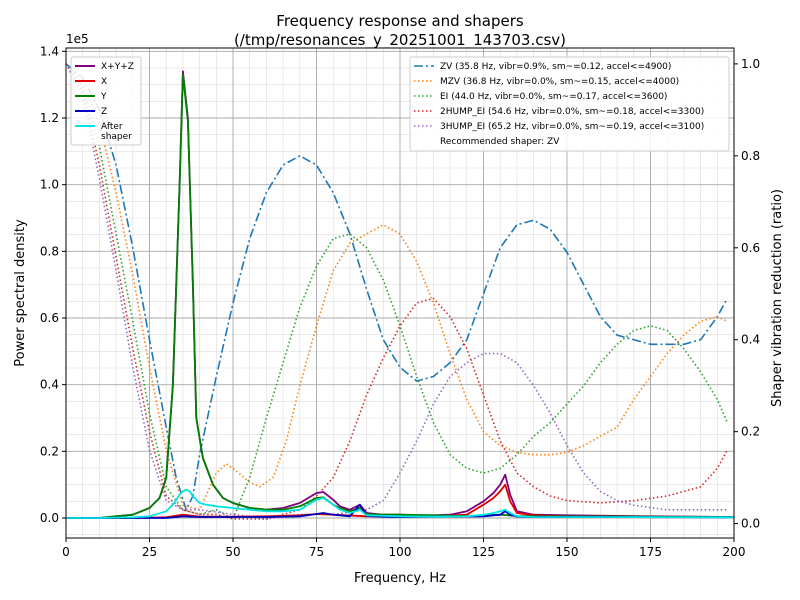 The width and height of the screenshot is (800, 600). Describe the element at coordinates (104, 112) in the screenshot. I see `legend-psd-label: Z` at that location.